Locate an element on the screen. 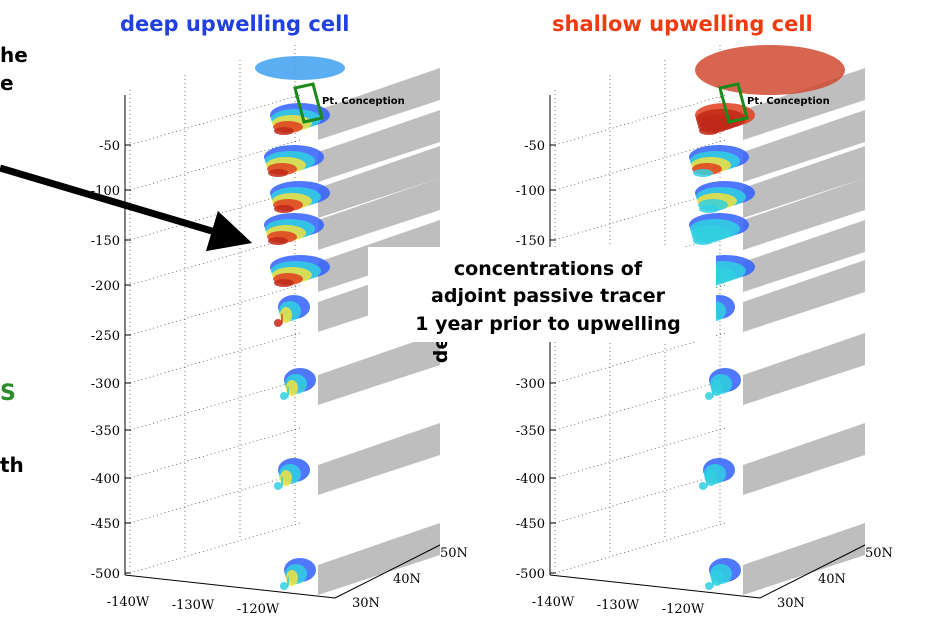  clipped-text: th is located at coordinates (12, 465).